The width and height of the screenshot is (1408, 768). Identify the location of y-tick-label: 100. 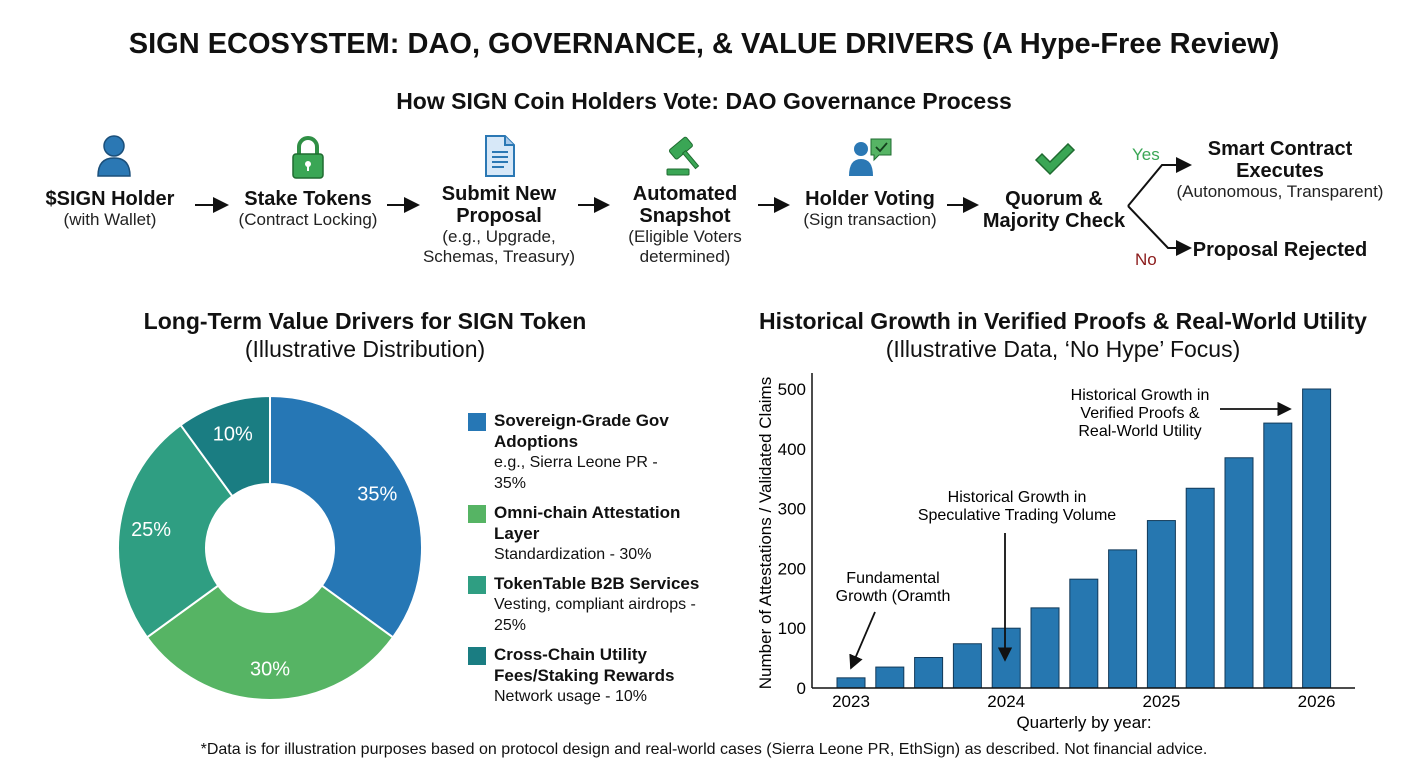
(792, 628).